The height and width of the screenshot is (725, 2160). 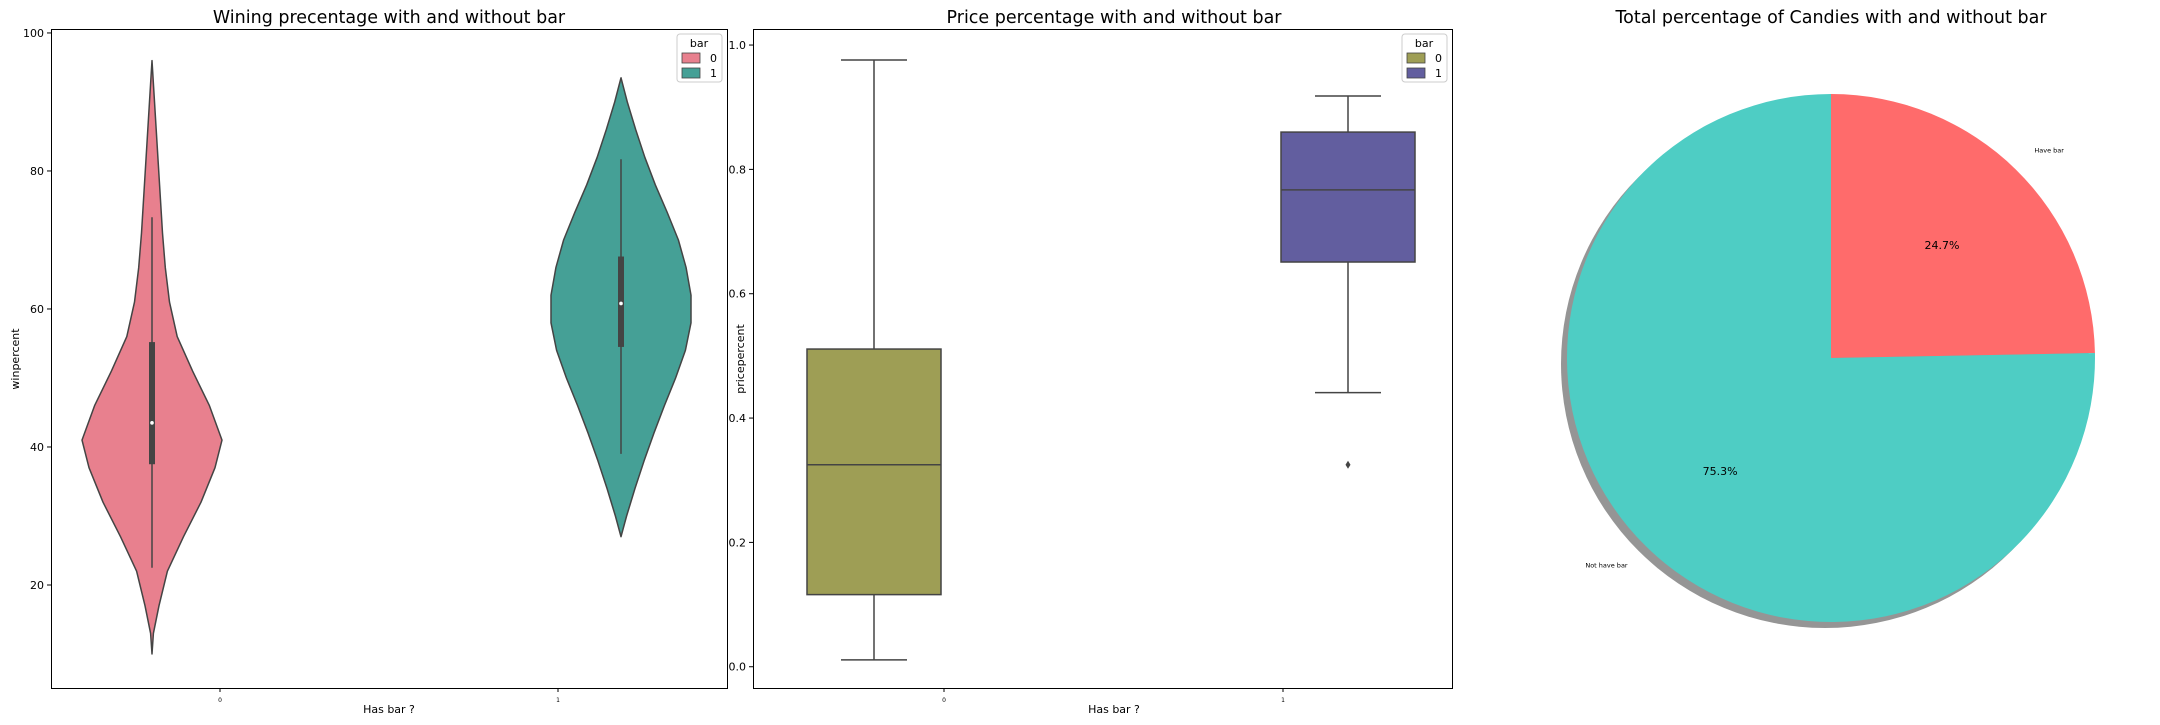 What do you see at coordinates (37, 447) in the screenshot?
I see `violin-y-tick-label-40: 40` at bounding box center [37, 447].